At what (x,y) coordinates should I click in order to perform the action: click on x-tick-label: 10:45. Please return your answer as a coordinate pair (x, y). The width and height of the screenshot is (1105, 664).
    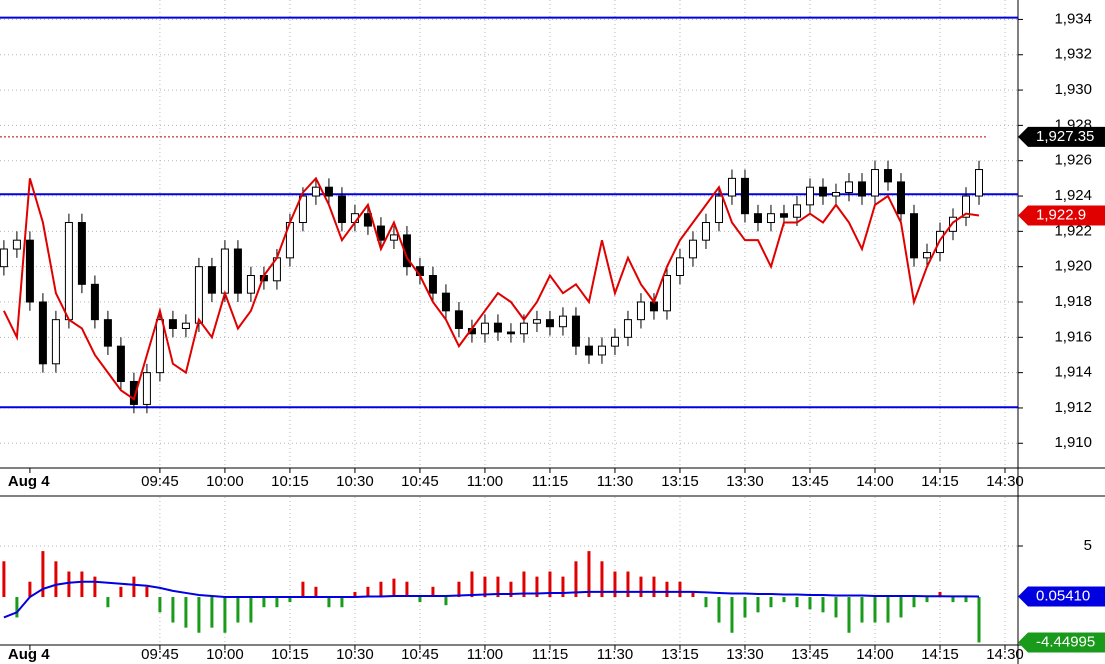
    Looking at the image, I should click on (420, 654).